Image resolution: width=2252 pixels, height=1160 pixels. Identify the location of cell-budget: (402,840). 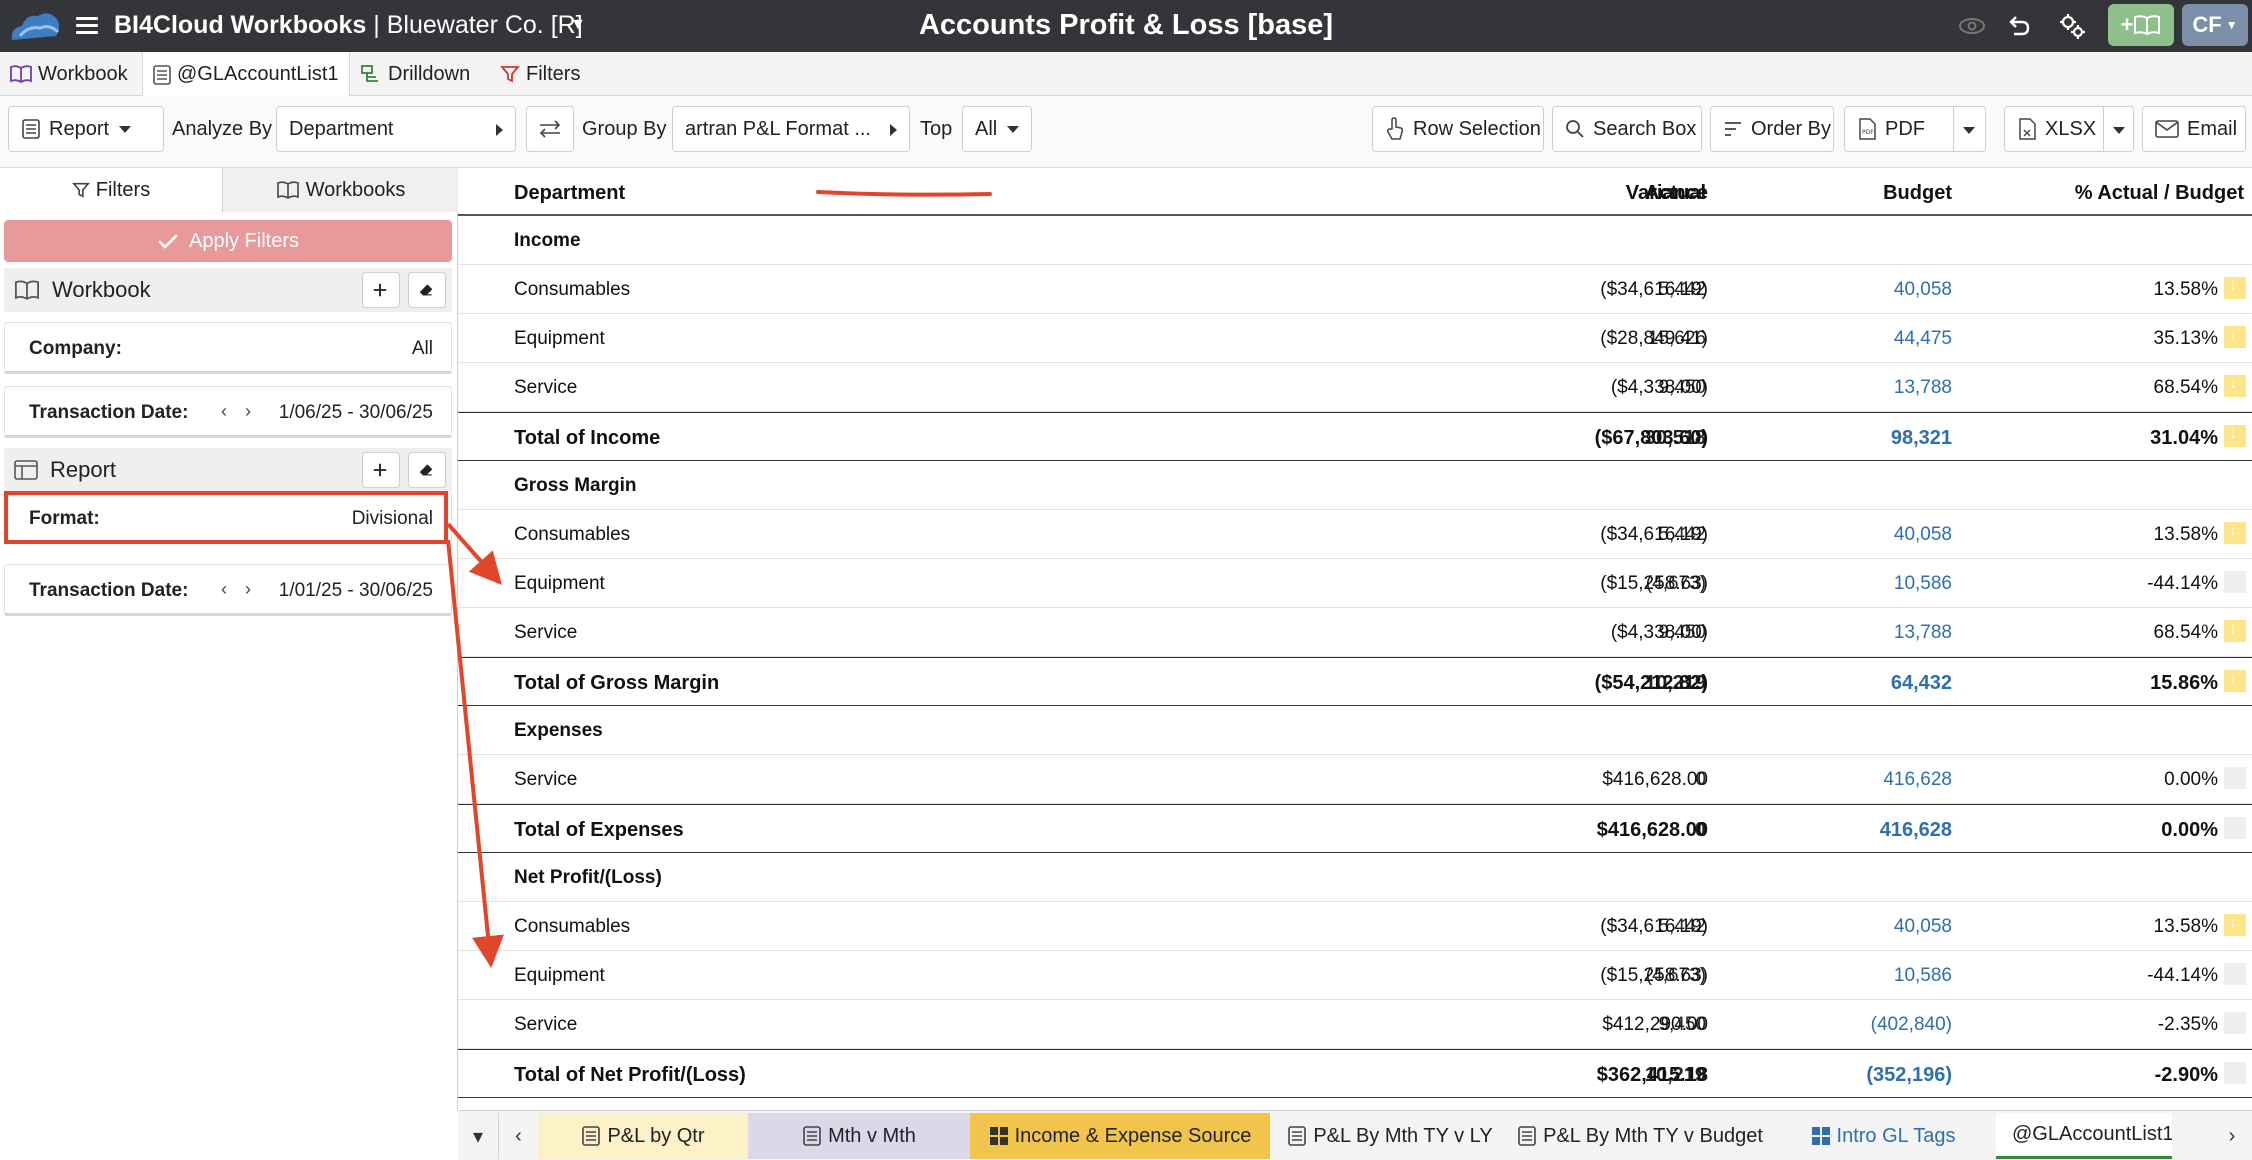
(1911, 1025).